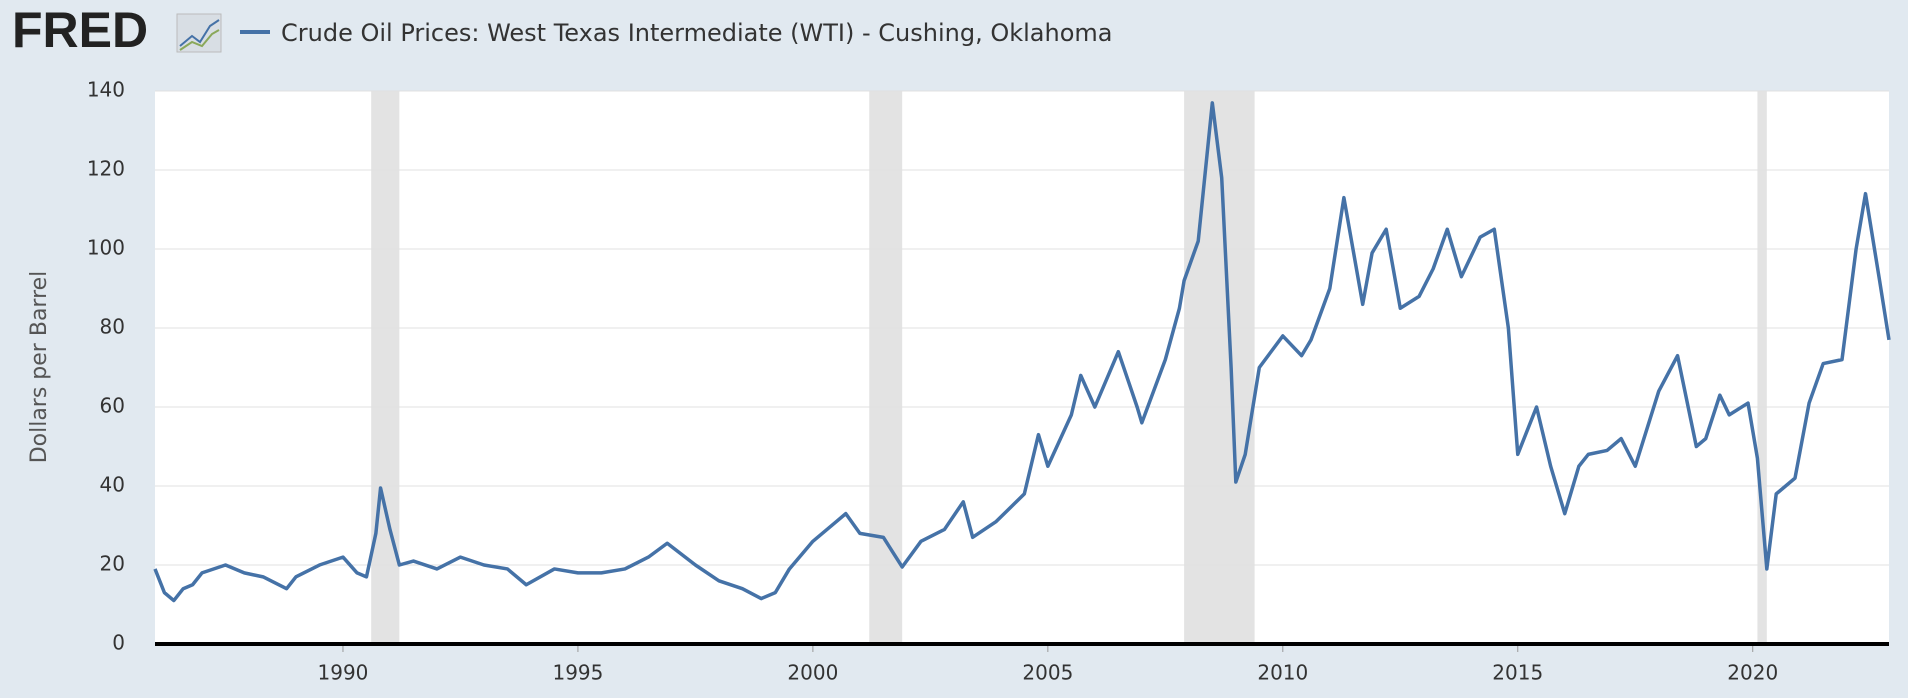 Image resolution: width=1908 pixels, height=698 pixels. I want to click on y-tick-label: 140, so click(106, 90).